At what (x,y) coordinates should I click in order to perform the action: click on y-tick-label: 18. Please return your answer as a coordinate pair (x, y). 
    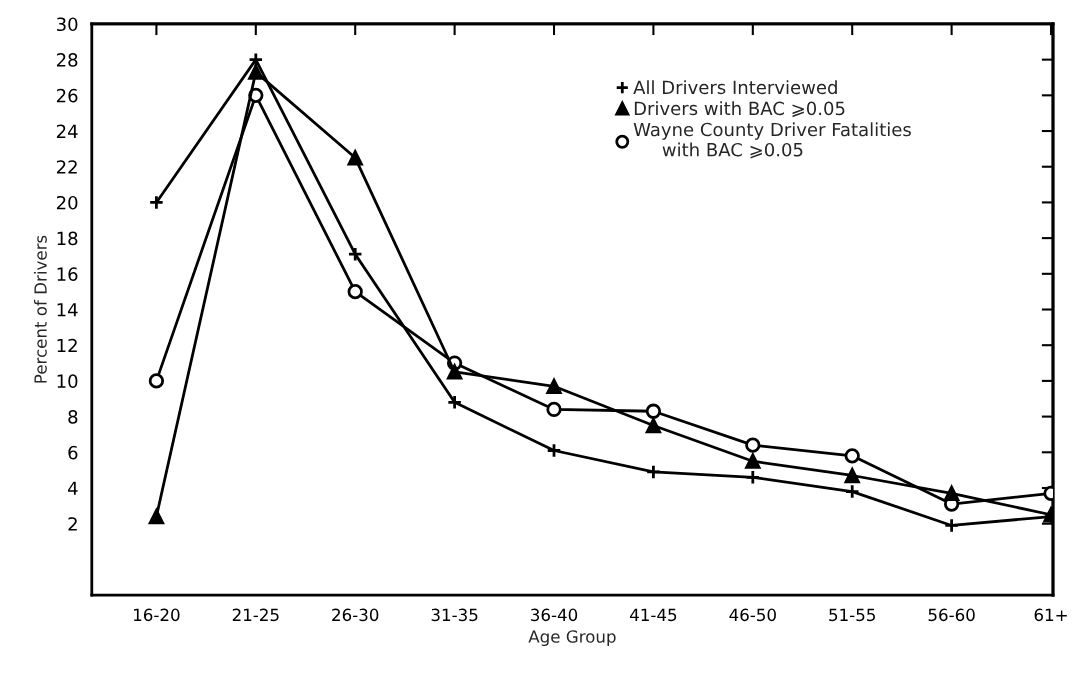
    Looking at the image, I should click on (67, 238).